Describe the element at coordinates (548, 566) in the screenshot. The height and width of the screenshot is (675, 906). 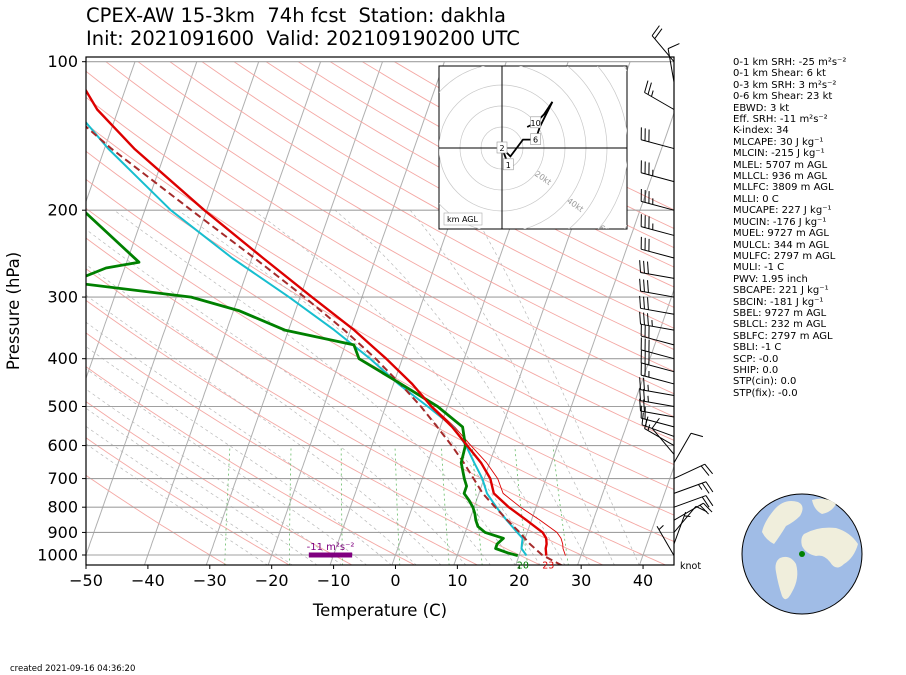
I see `surface-temperature-label: 23` at that location.